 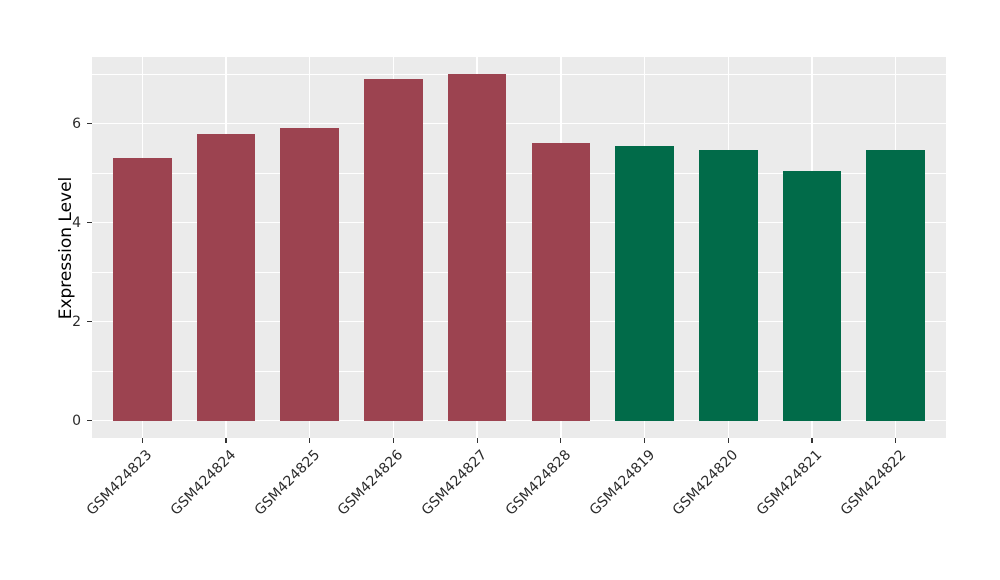 What do you see at coordinates (76, 420) in the screenshot?
I see `y-tick-label: 0` at bounding box center [76, 420].